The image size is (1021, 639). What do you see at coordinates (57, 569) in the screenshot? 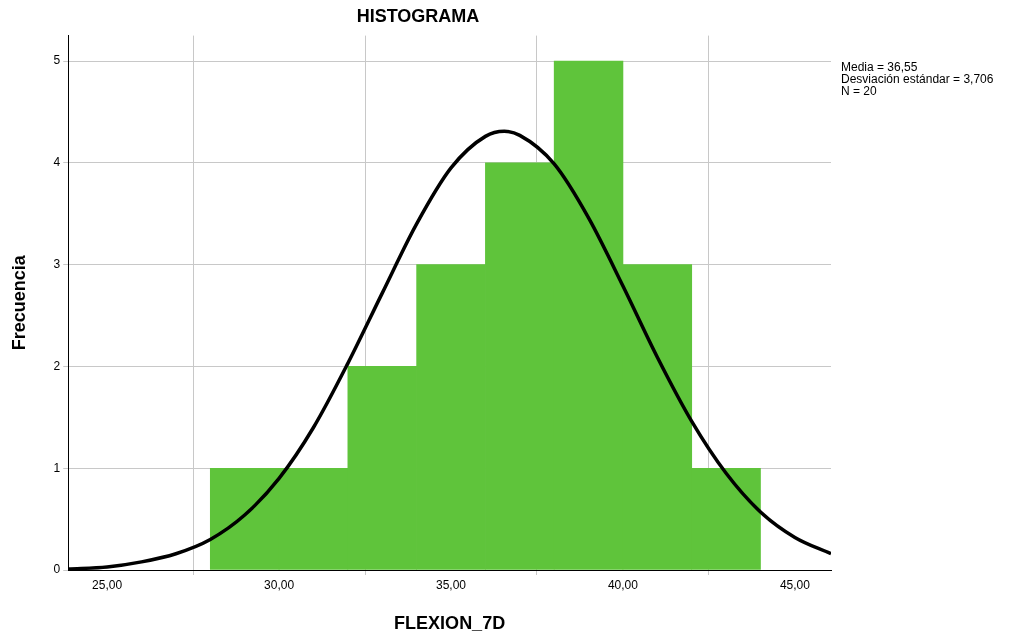
I see `y-tick-label: 0` at bounding box center [57, 569].